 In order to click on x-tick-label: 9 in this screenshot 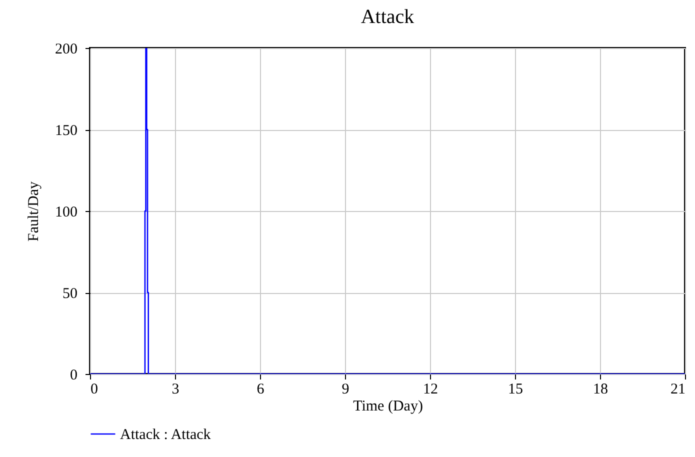, I will do `click(346, 390)`.